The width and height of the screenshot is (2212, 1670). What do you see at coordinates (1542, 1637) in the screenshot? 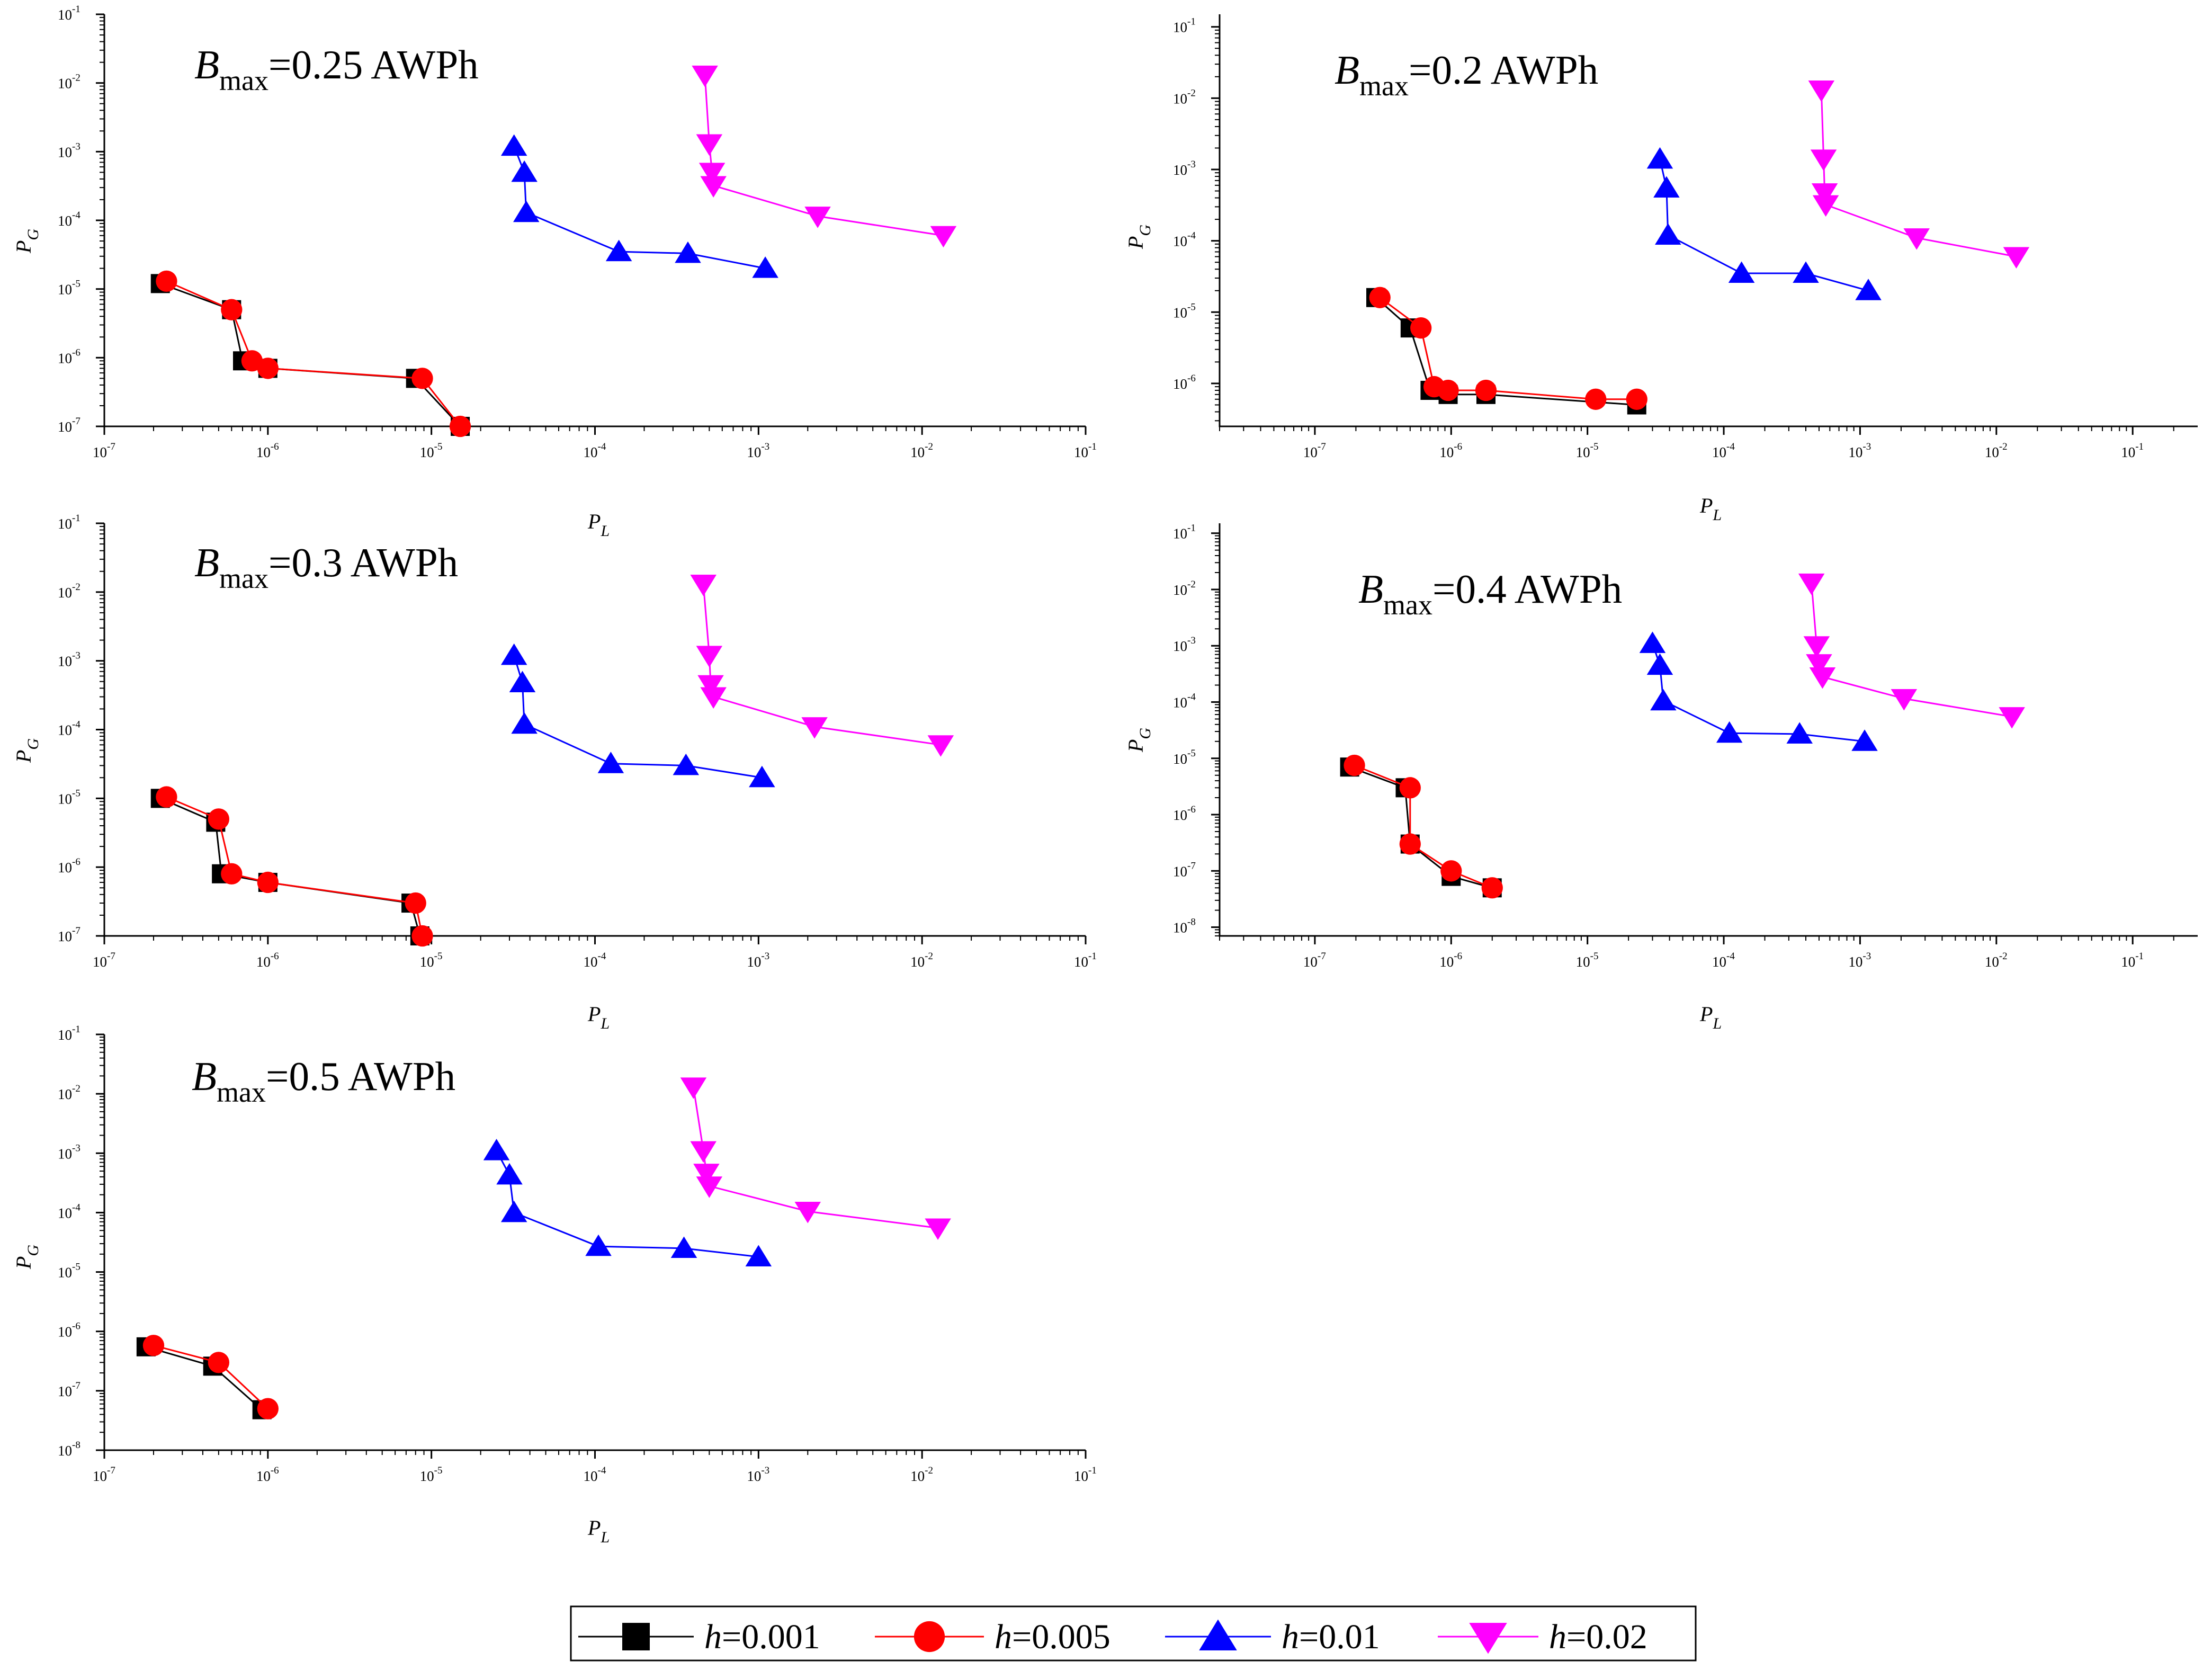
I see `legend-item-h-0-02: h=0.02` at bounding box center [1542, 1637].